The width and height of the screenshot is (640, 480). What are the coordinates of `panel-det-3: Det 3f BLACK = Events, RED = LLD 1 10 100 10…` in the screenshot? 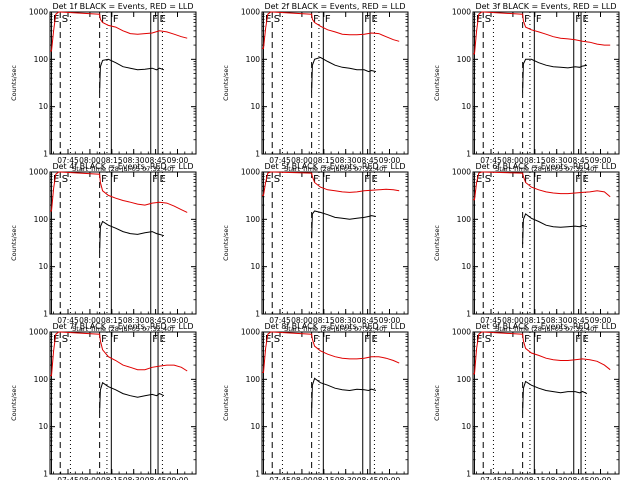 It's located at (526, 87).